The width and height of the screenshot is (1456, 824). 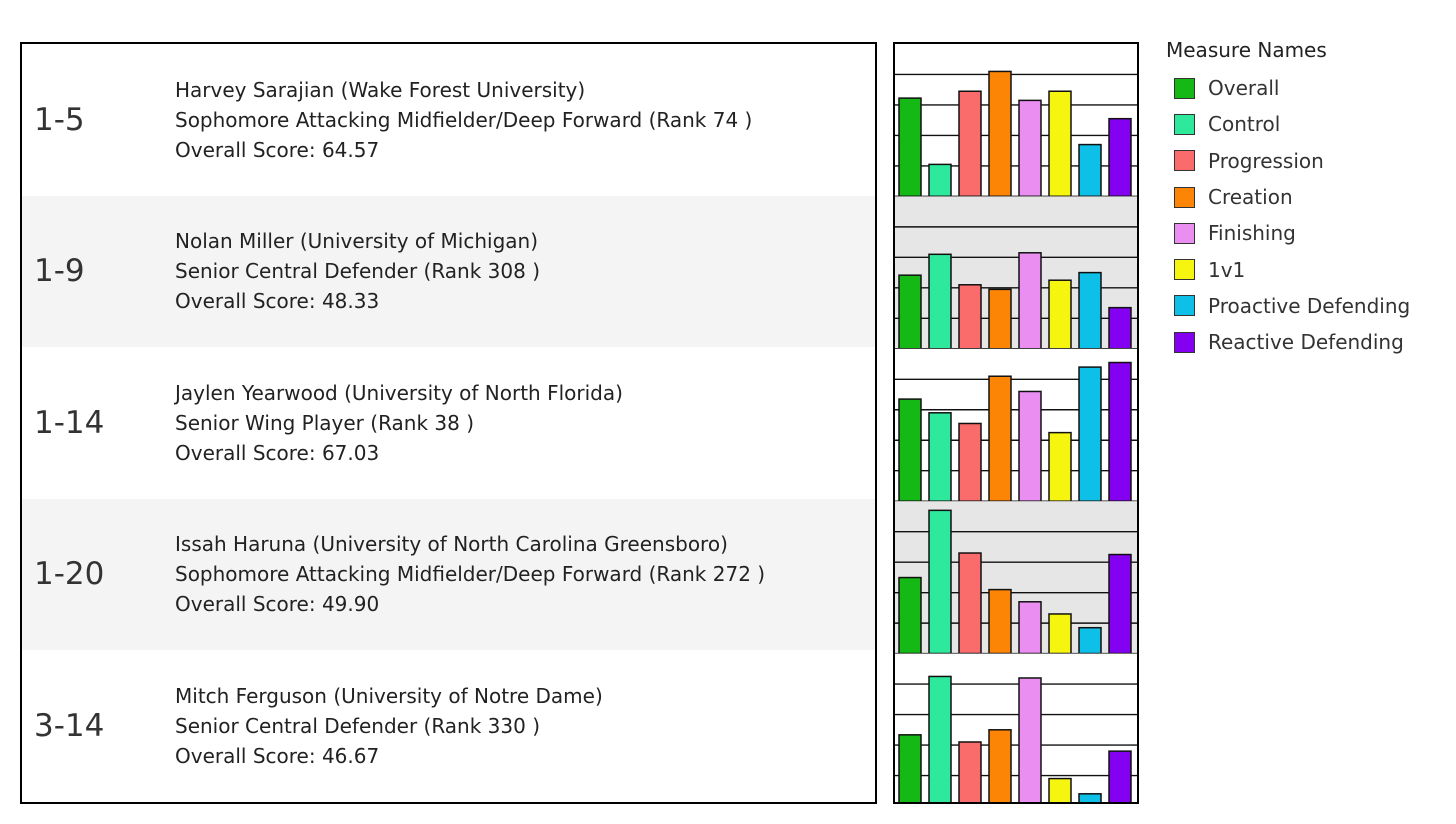 I want to click on player-score: Overall Score: 67.03, so click(x=277, y=452).